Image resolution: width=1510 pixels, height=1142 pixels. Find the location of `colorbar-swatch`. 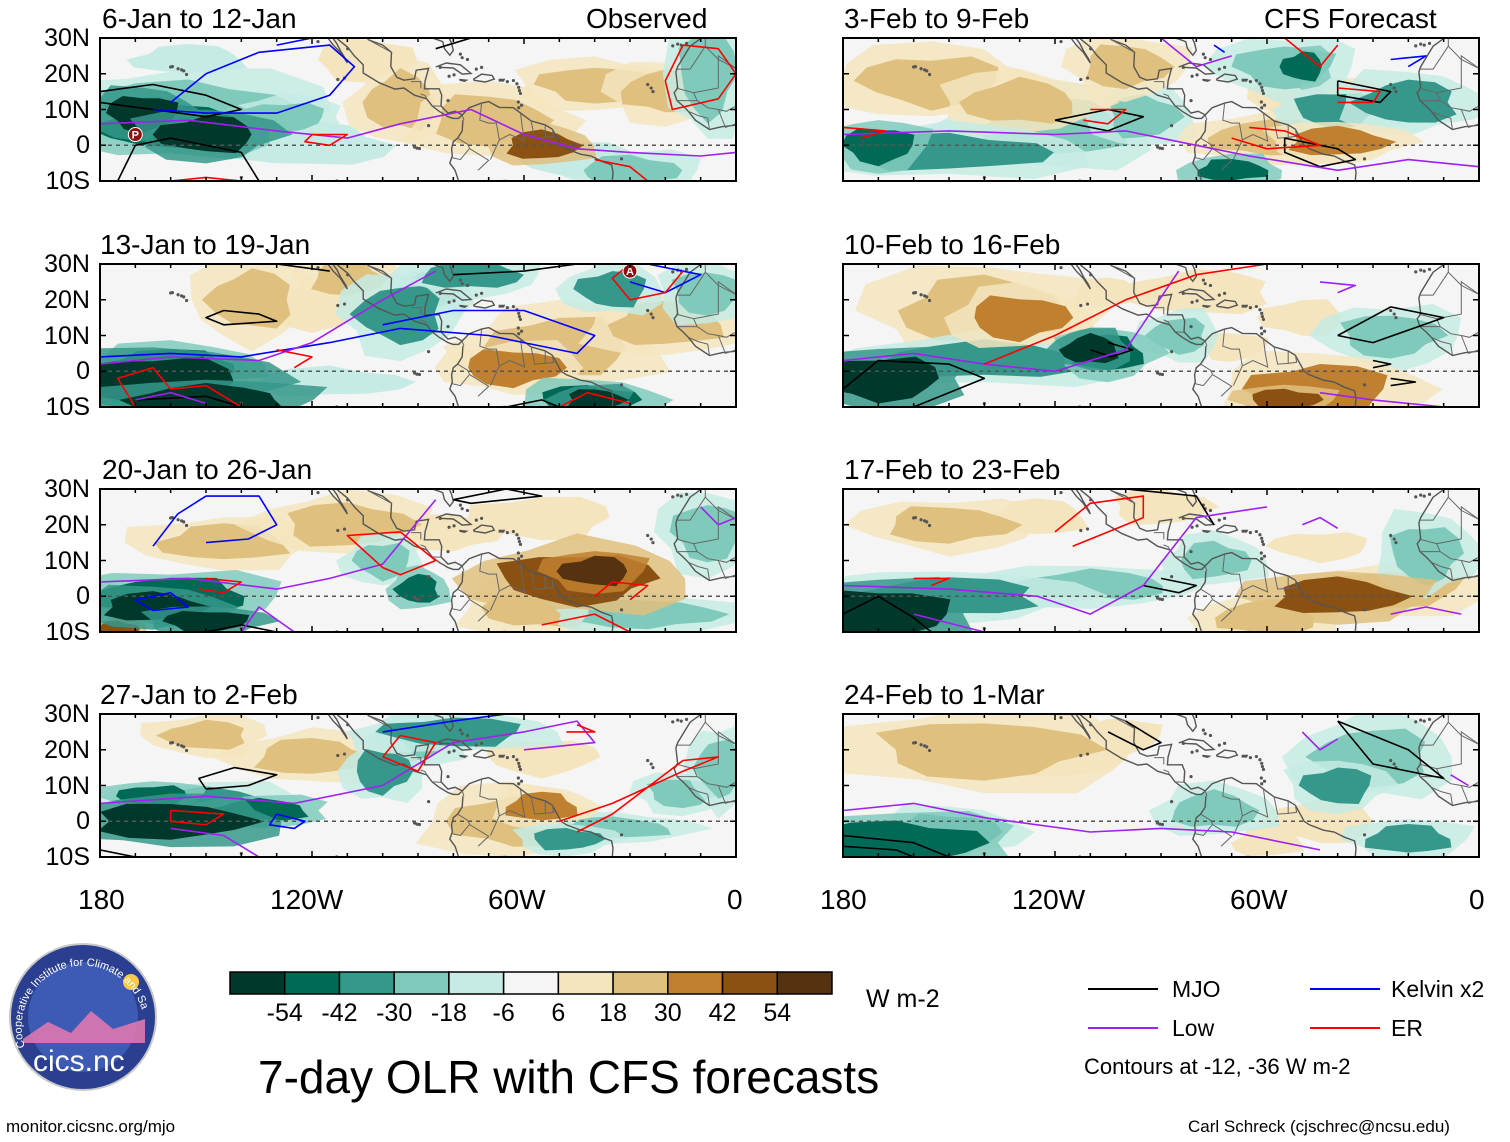

colorbar-swatch is located at coordinates (640, 983).